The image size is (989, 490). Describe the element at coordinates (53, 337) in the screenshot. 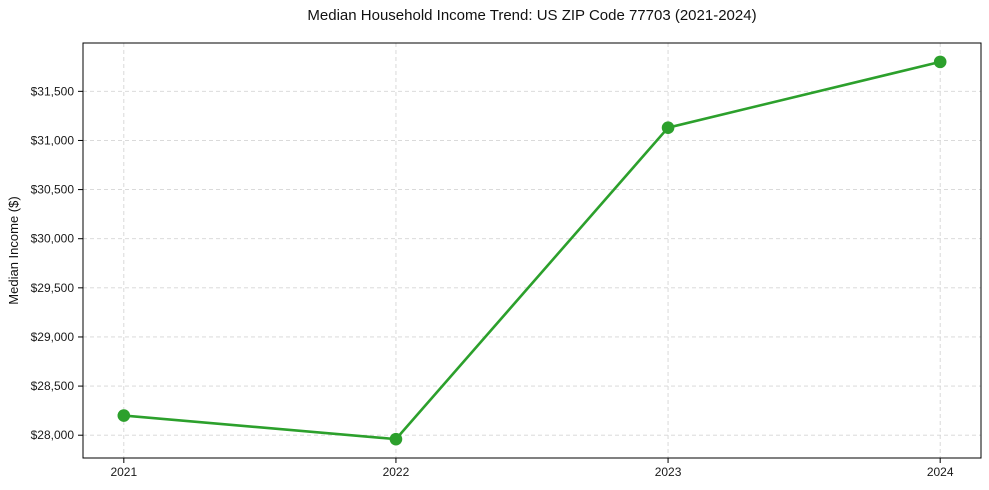

I see `y-tick-label: $29,000` at that location.